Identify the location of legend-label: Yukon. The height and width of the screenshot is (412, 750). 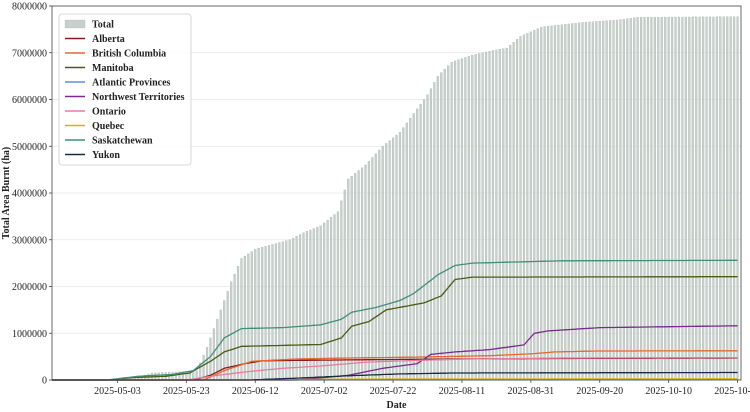
(106, 155).